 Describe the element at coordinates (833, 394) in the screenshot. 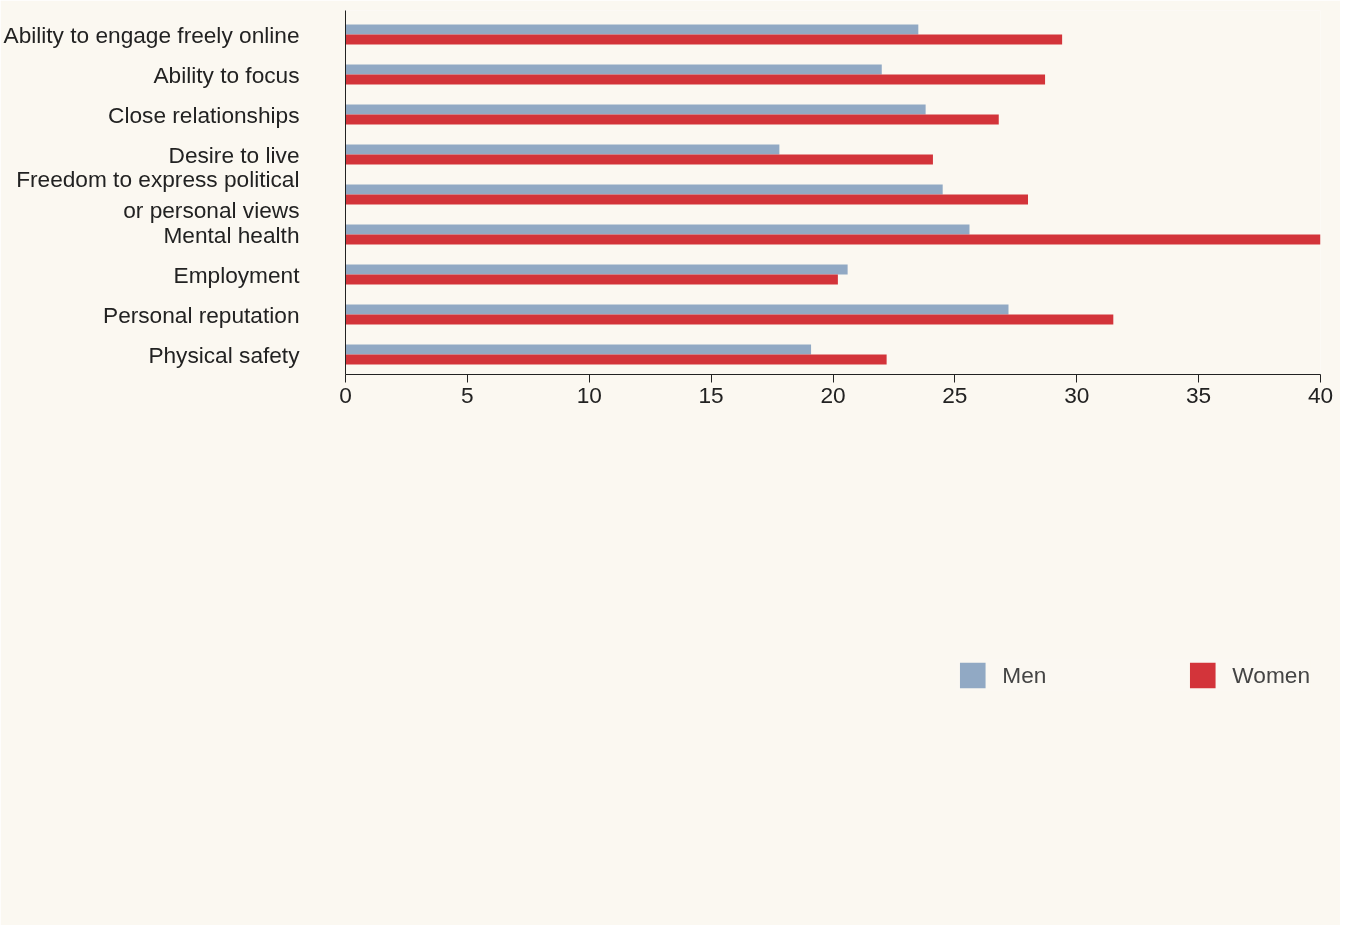

I see `x-tick-label: 20` at that location.